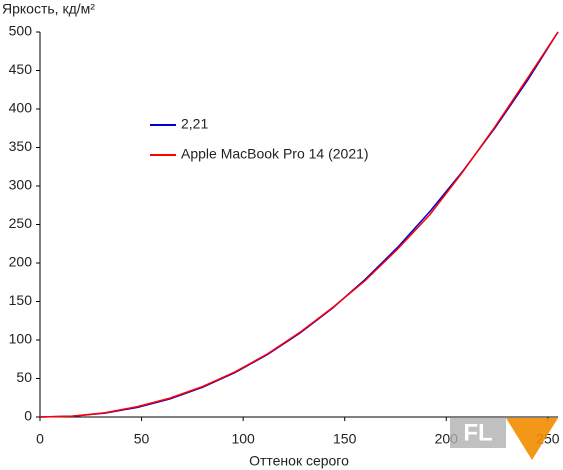 The width and height of the screenshot is (563, 470). What do you see at coordinates (28, 416) in the screenshot?
I see `y-tick-label: 0` at bounding box center [28, 416].